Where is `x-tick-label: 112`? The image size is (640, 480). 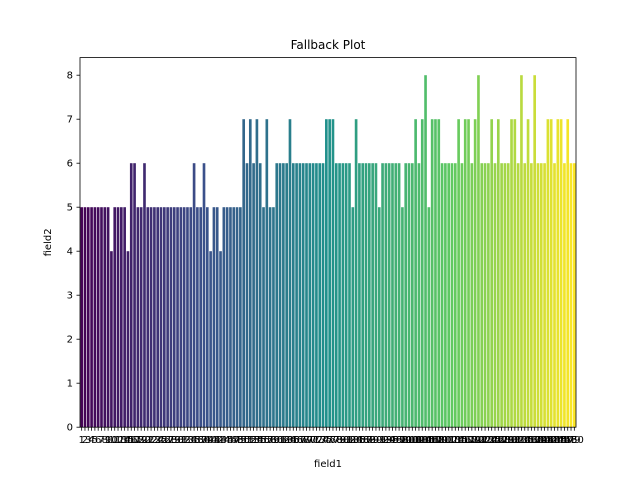
x-tick-label: 112 is located at coordinates (448, 440).